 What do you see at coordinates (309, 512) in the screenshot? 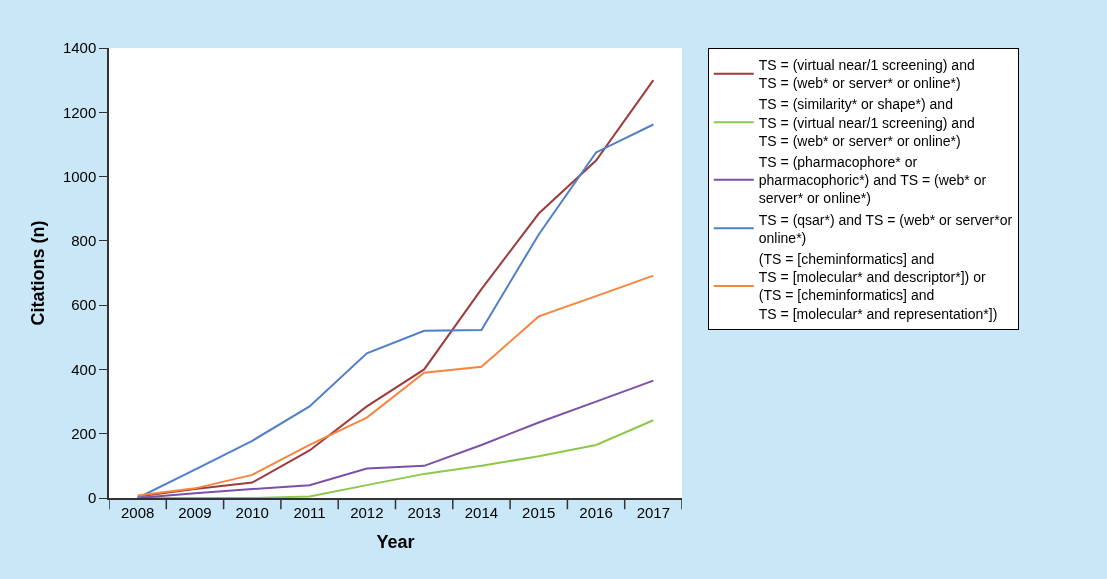
I see `x-tick-label: 2011` at bounding box center [309, 512].